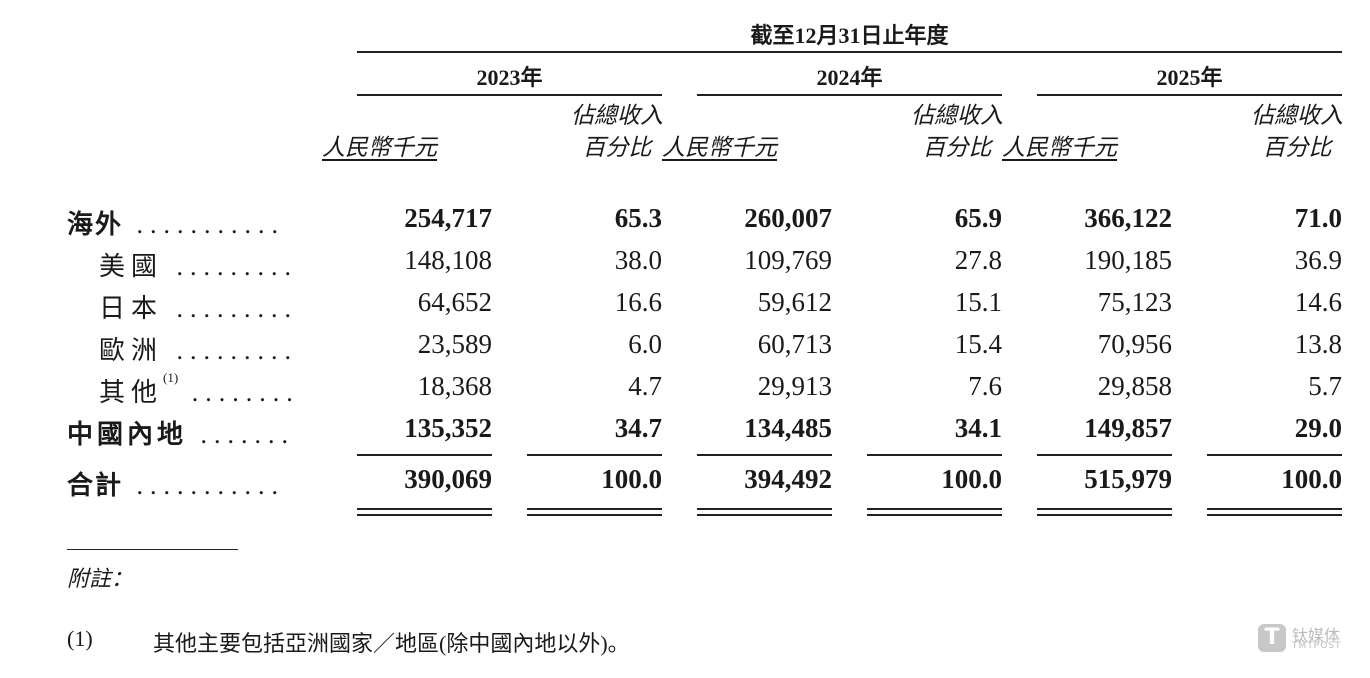  I want to click on table-cell: 13.8, so click(1318, 344).